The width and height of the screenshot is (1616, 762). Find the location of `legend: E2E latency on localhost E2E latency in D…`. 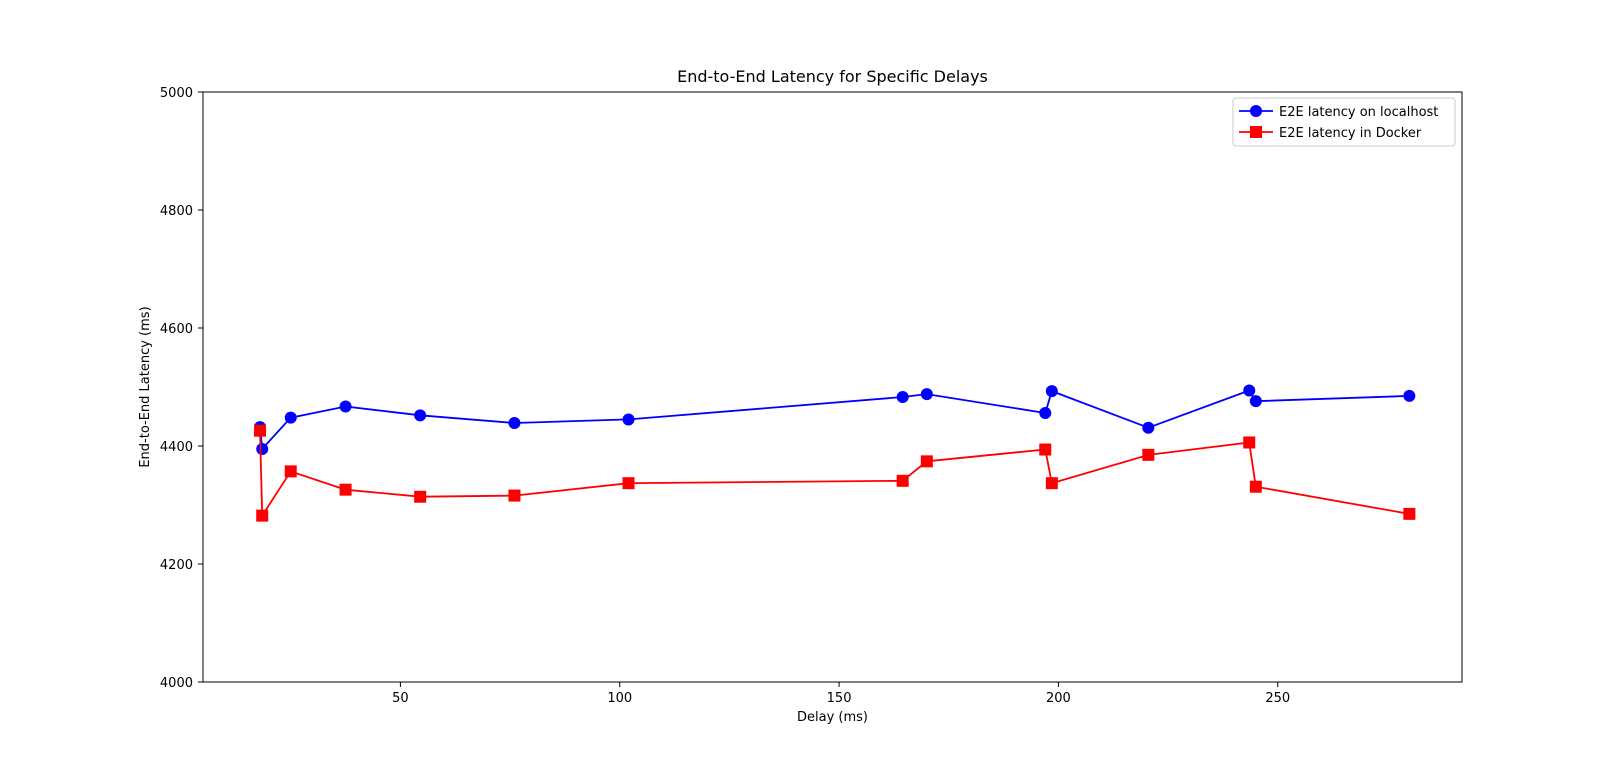

legend: E2E latency on localhost E2E latency in D… is located at coordinates (1344, 122).